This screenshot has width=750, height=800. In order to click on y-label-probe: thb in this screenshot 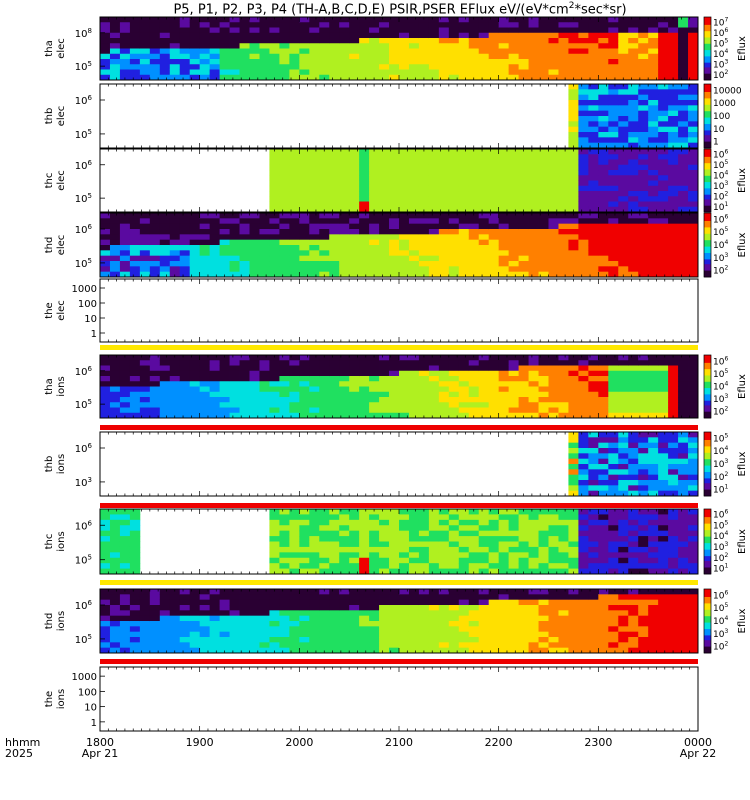, I will do `click(49, 116)`.